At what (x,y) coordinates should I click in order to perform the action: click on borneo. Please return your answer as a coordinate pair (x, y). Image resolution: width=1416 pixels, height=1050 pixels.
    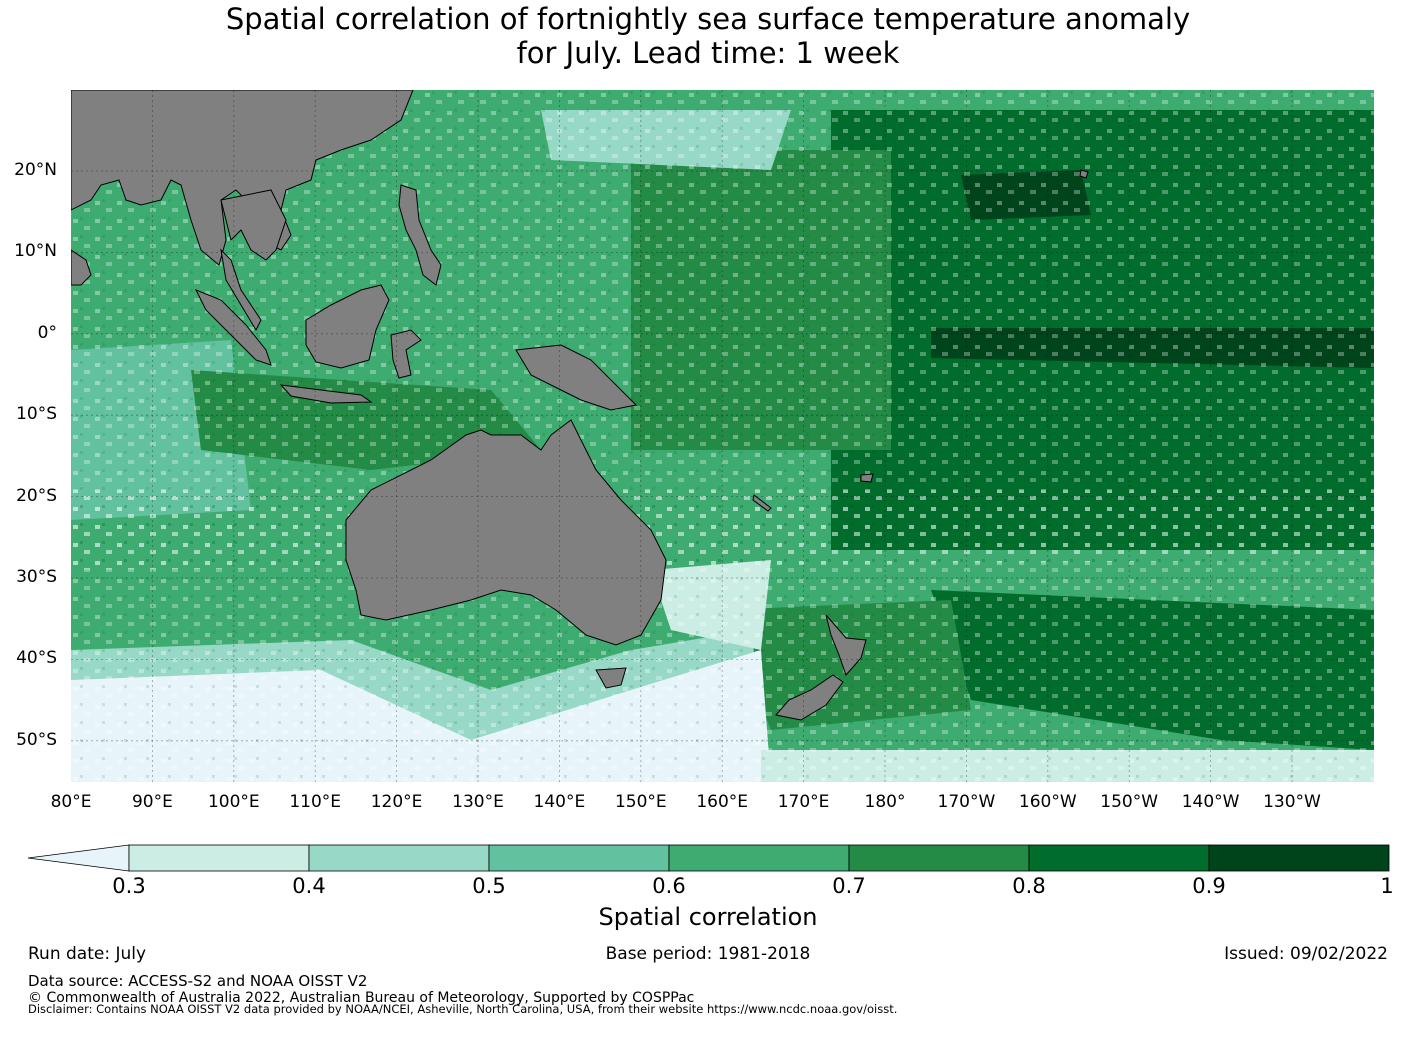
    Looking at the image, I should click on (347, 326).